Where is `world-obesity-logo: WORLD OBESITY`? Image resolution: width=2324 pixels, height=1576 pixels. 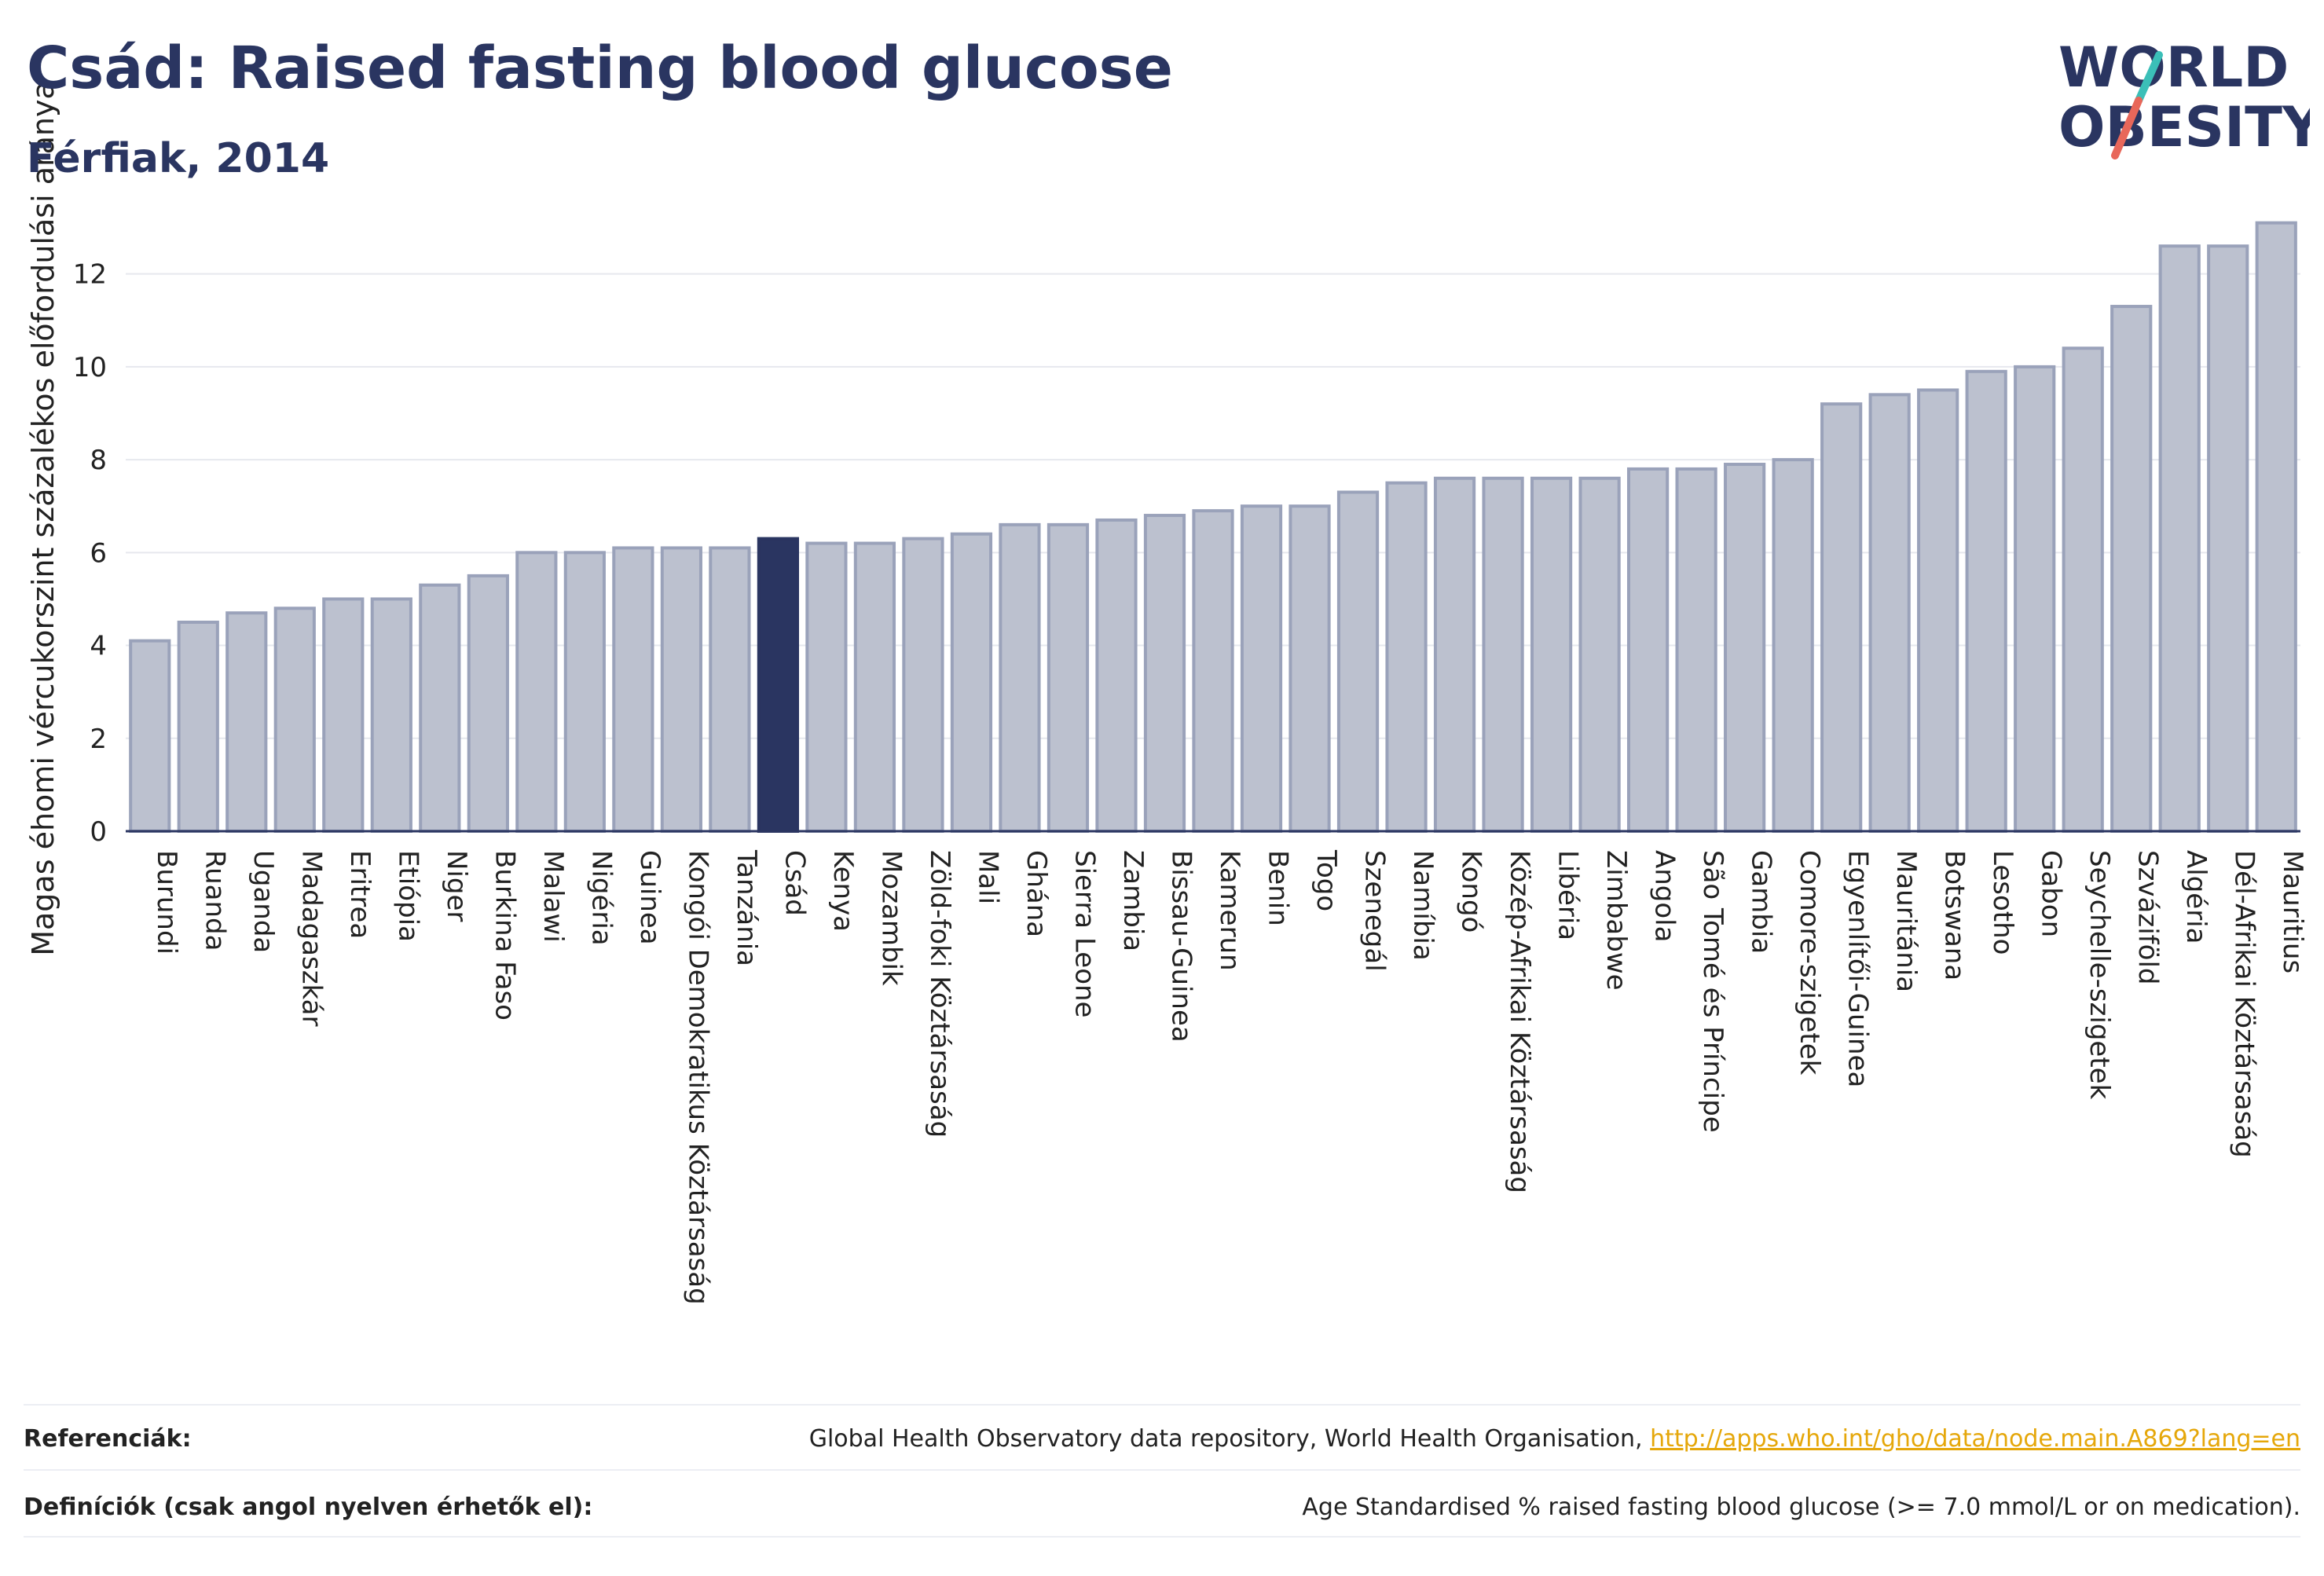 world-obesity-logo: WORLD OBESITY is located at coordinates (2184, 97).